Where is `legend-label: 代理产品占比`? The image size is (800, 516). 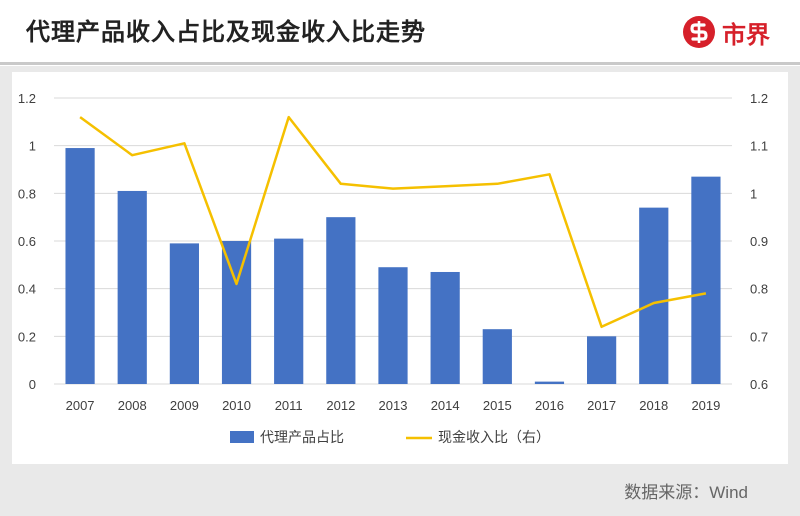
legend-label: 代理产品占比 is located at coordinates (302, 437).